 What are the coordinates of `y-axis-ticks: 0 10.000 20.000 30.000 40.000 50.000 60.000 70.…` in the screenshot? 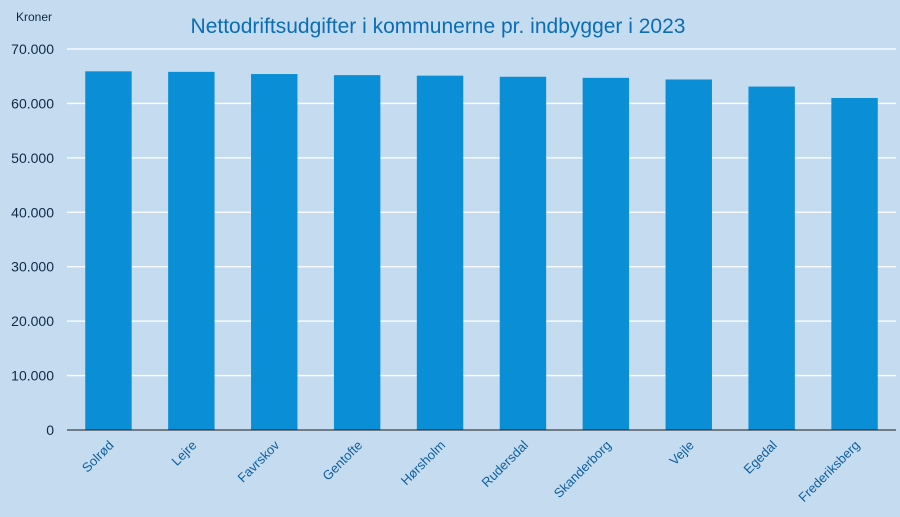 It's located at (32, 239).